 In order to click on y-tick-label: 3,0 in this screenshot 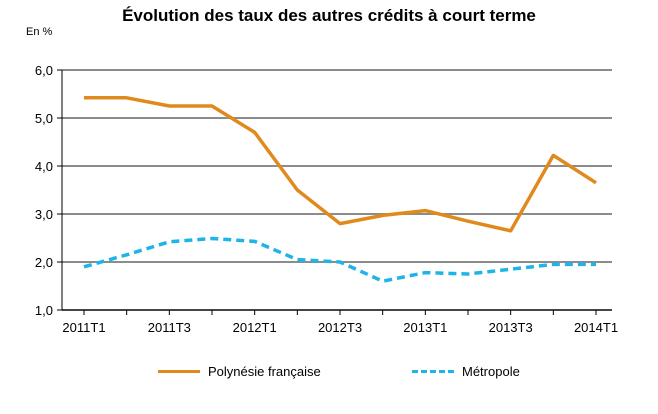, I will do `click(44, 214)`.